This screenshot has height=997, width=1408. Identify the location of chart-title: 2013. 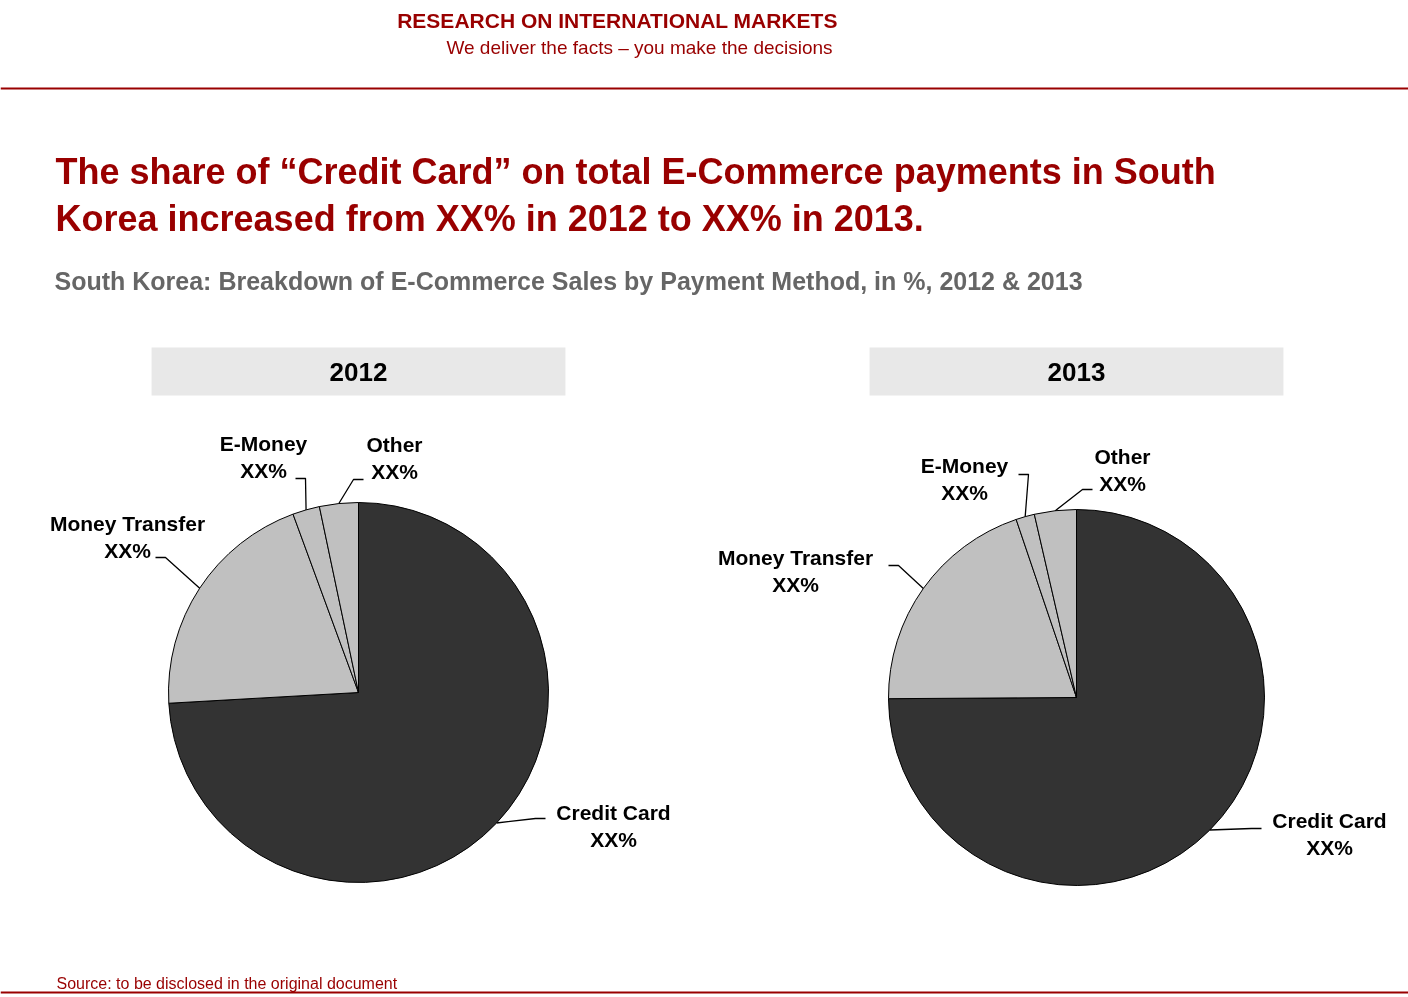
(1076, 371).